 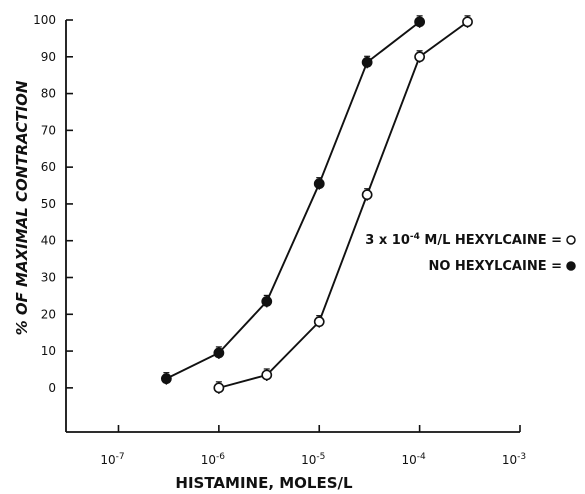 I want to click on y-tick-label: 40, so click(x=48, y=241).